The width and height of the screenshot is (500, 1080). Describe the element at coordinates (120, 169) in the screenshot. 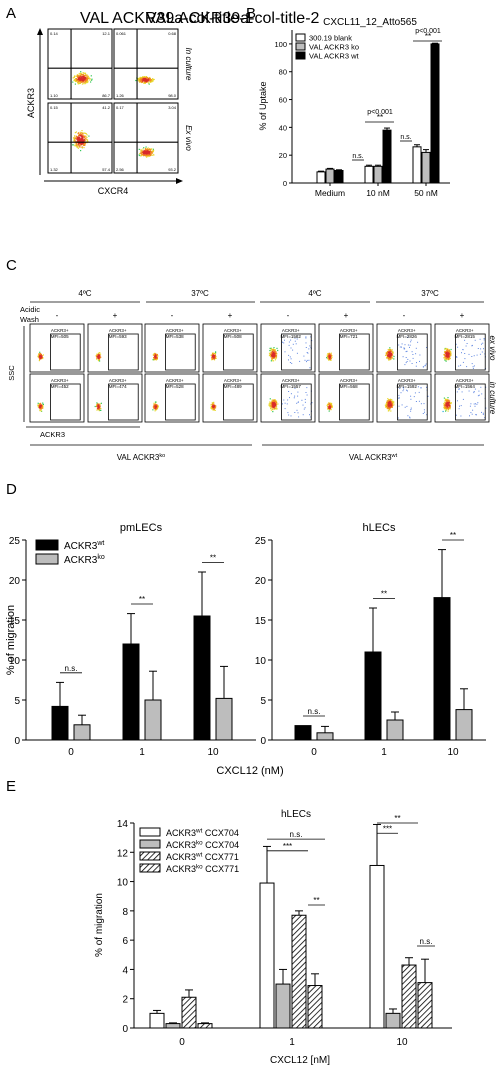

I see `a-quadrant-value: 2.56` at that location.